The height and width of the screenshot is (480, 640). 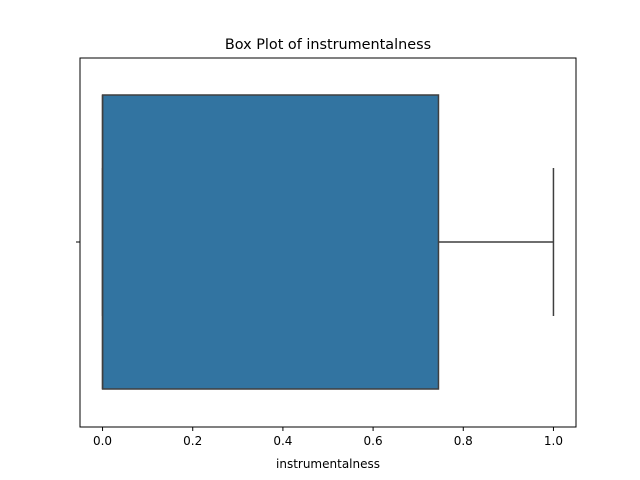 What do you see at coordinates (282, 441) in the screenshot?
I see `x-tick-label: 0.4` at bounding box center [282, 441].